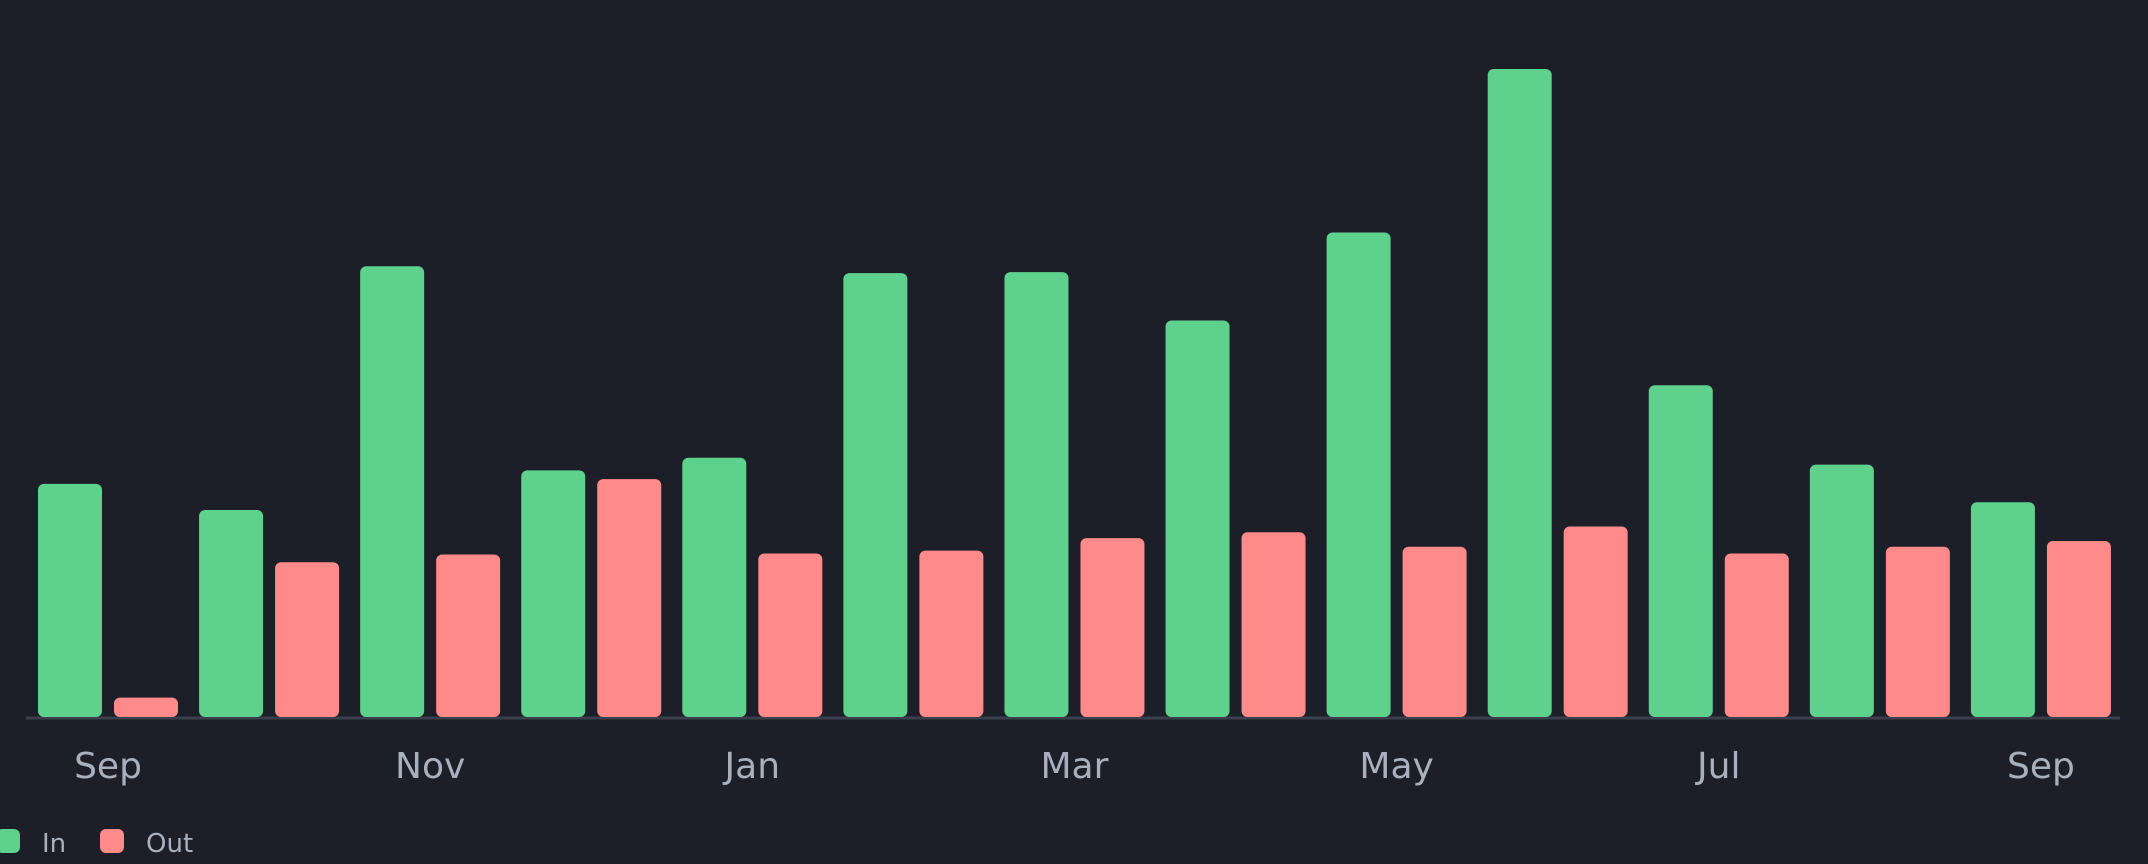  What do you see at coordinates (169, 844) in the screenshot?
I see `legend-label-out: Out` at bounding box center [169, 844].